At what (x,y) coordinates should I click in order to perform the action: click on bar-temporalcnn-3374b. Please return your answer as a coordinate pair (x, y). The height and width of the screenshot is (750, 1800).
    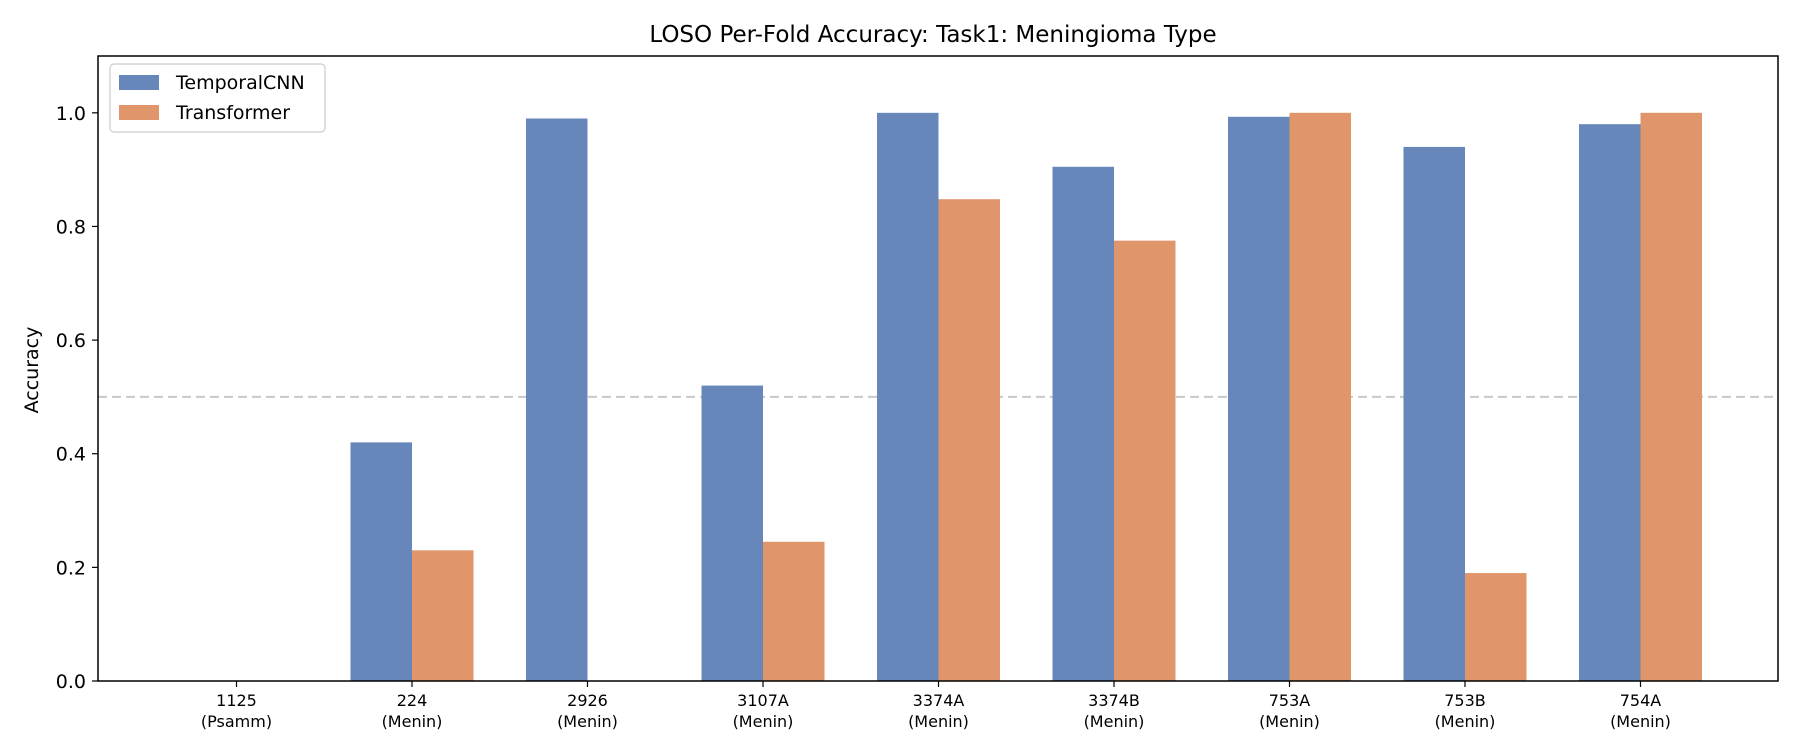
    Looking at the image, I should click on (1083, 423).